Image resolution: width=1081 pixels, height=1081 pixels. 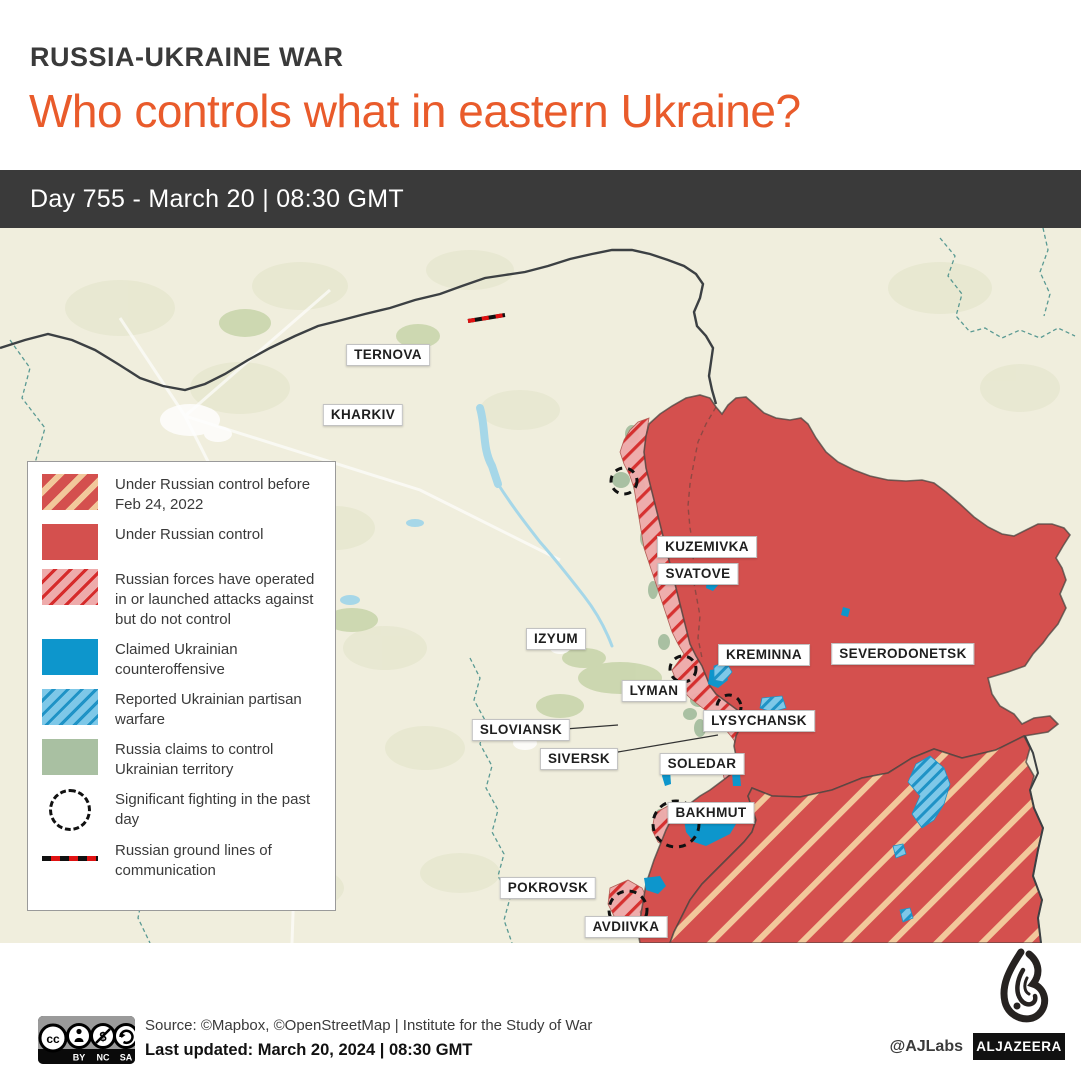 I want to click on legend-item-ground-lines: Russian ground lines of communication, so click(x=182, y=860).